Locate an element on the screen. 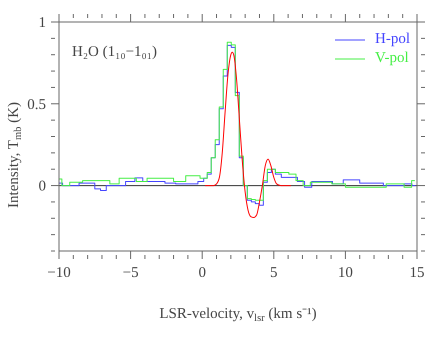  x-tick-label: −5 is located at coordinates (130, 273).